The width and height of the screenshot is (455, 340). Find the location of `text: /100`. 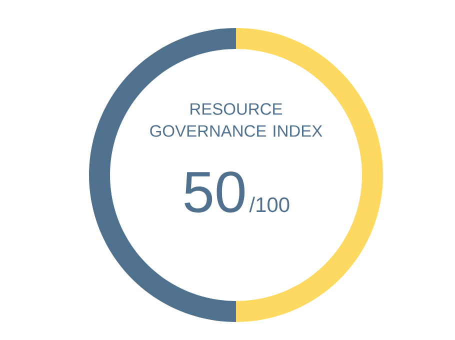

text: /100 is located at coordinates (269, 204).